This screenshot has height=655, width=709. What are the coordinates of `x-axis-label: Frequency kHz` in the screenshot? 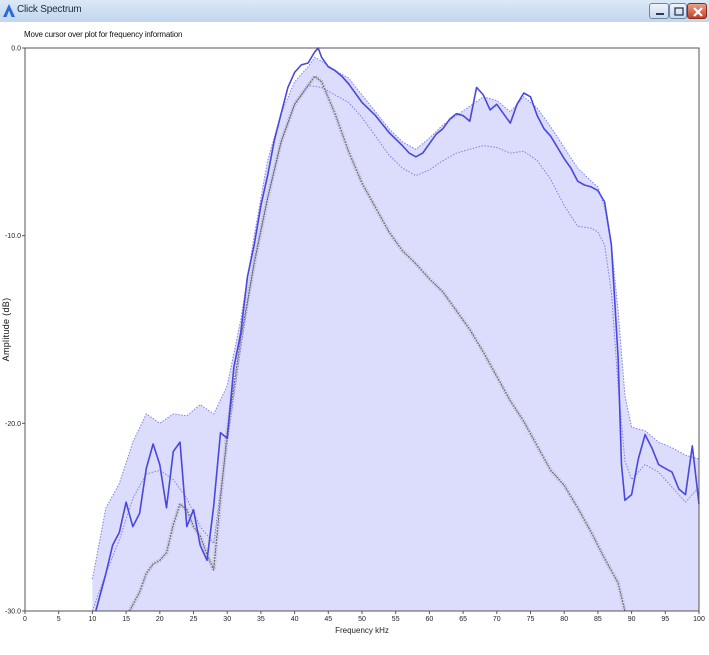 It's located at (362, 630).